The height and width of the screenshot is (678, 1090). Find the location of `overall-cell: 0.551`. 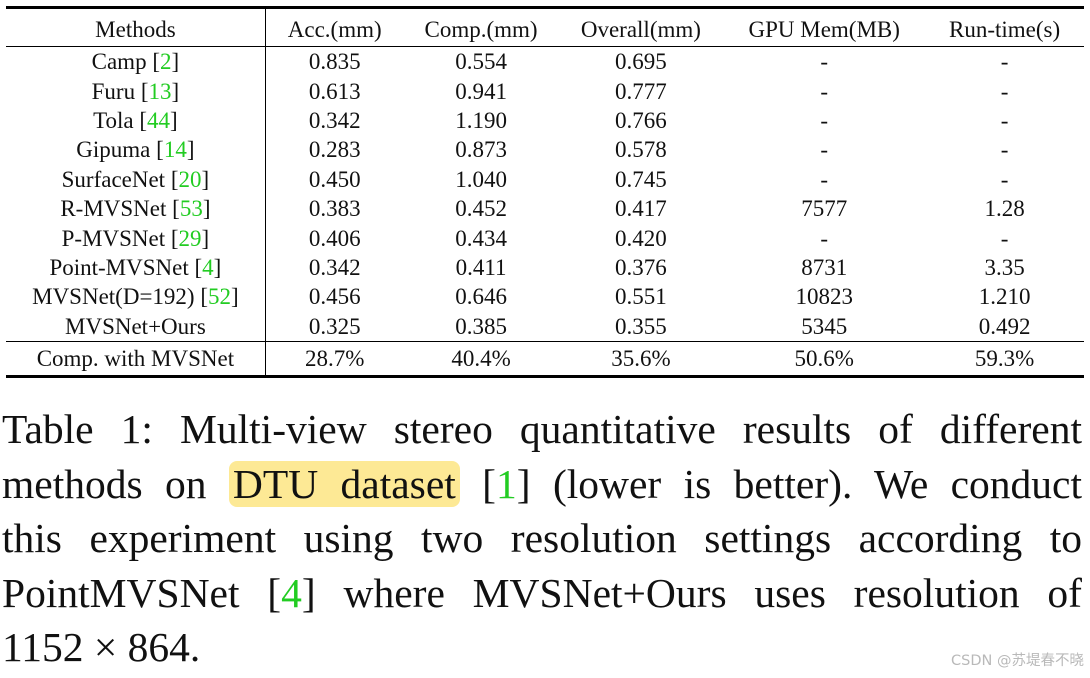

overall-cell: 0.551 is located at coordinates (641, 297).